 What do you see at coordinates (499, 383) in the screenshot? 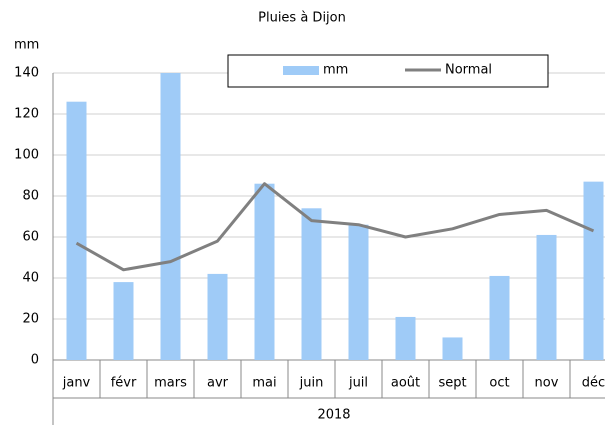
I see `x-tick-label: oct` at bounding box center [499, 383].